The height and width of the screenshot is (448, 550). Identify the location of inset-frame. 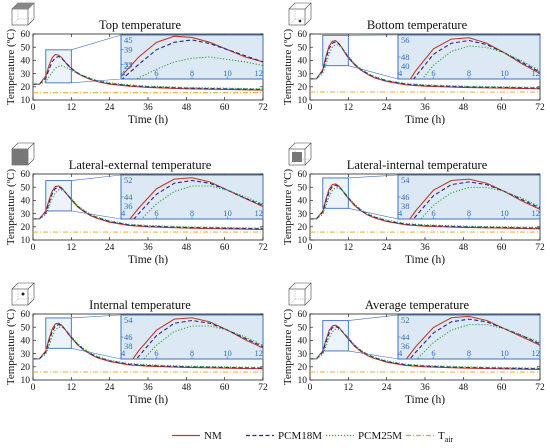
(469, 57).